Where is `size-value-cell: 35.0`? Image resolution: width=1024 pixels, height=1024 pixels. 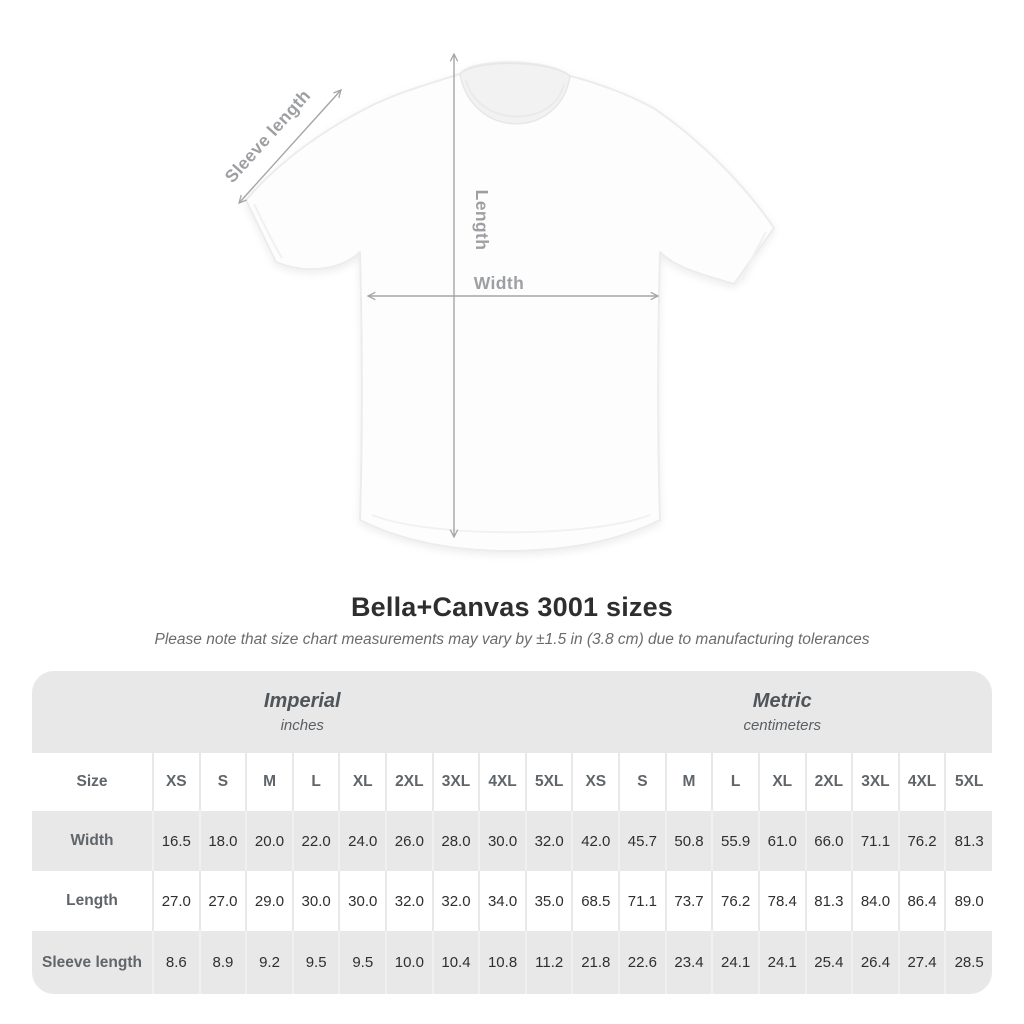
size-value-cell: 35.0 is located at coordinates (548, 901).